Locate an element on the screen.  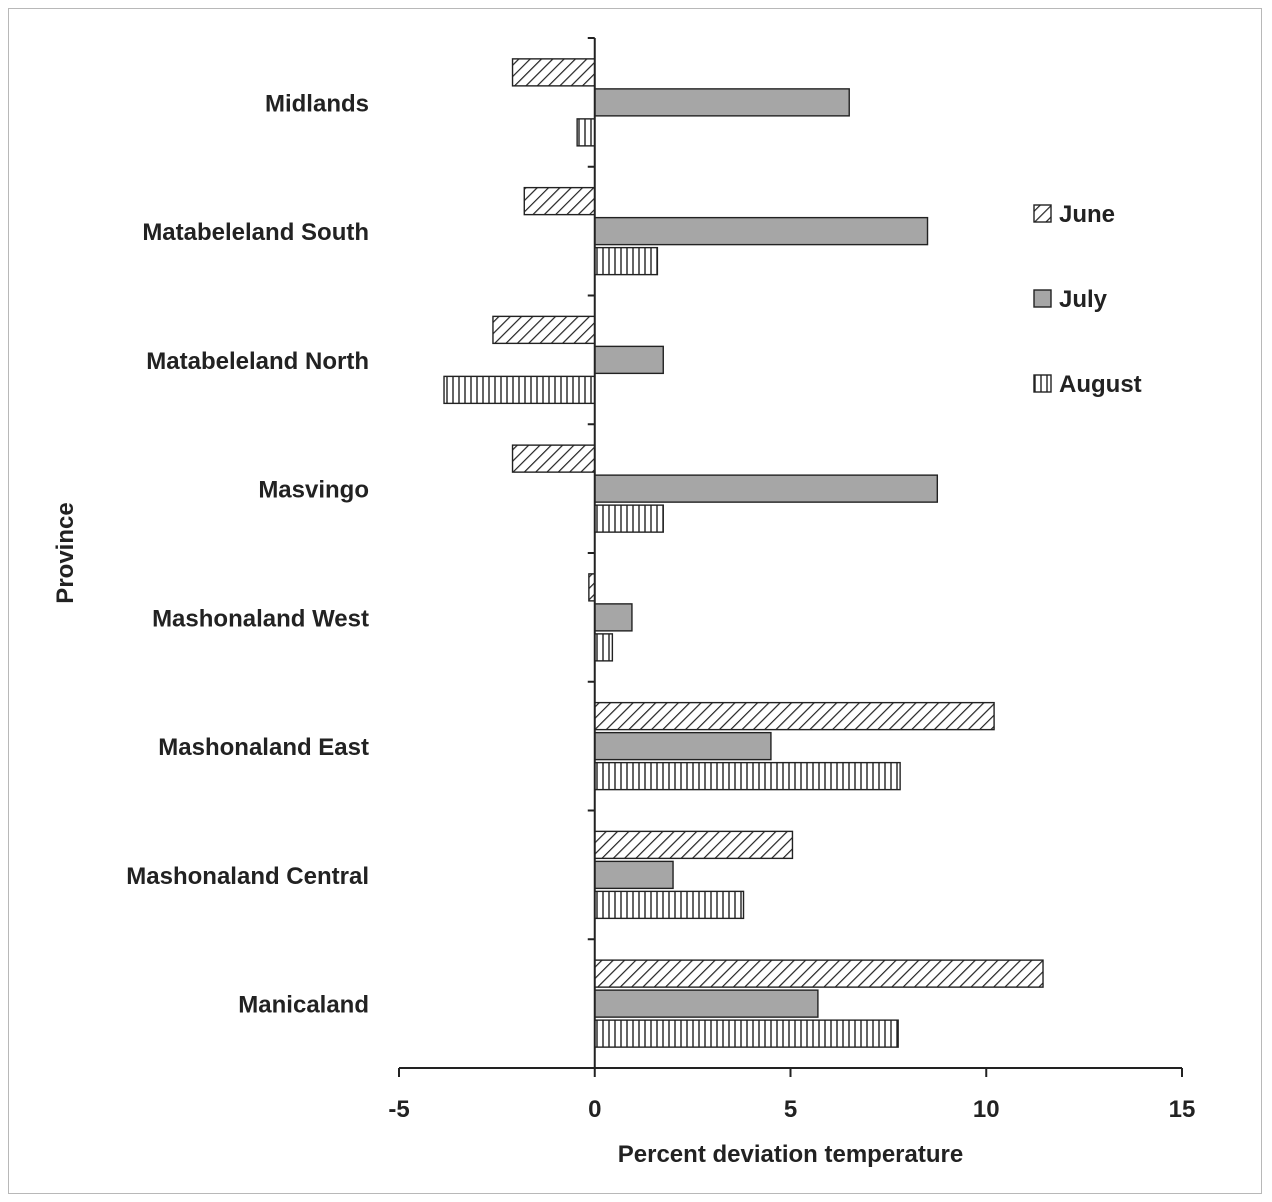
bar-june-manicaland is located at coordinates (819, 973).